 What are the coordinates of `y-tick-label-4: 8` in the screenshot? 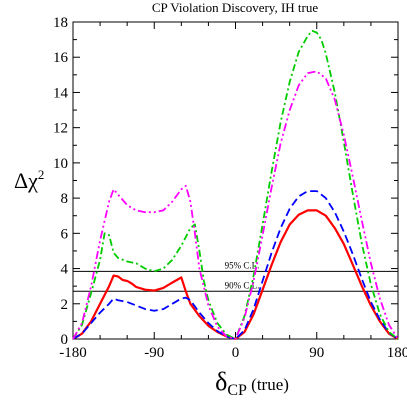 It's located at (65, 199).